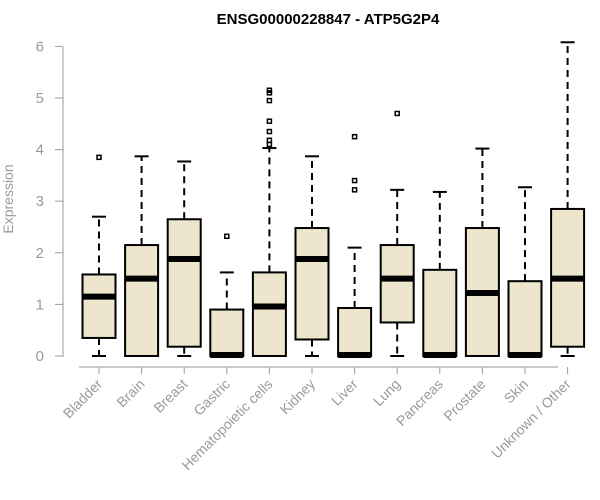 This screenshot has width=600, height=500. What do you see at coordinates (83, 399) in the screenshot?
I see `x-tick-label: Bladder` at bounding box center [83, 399].